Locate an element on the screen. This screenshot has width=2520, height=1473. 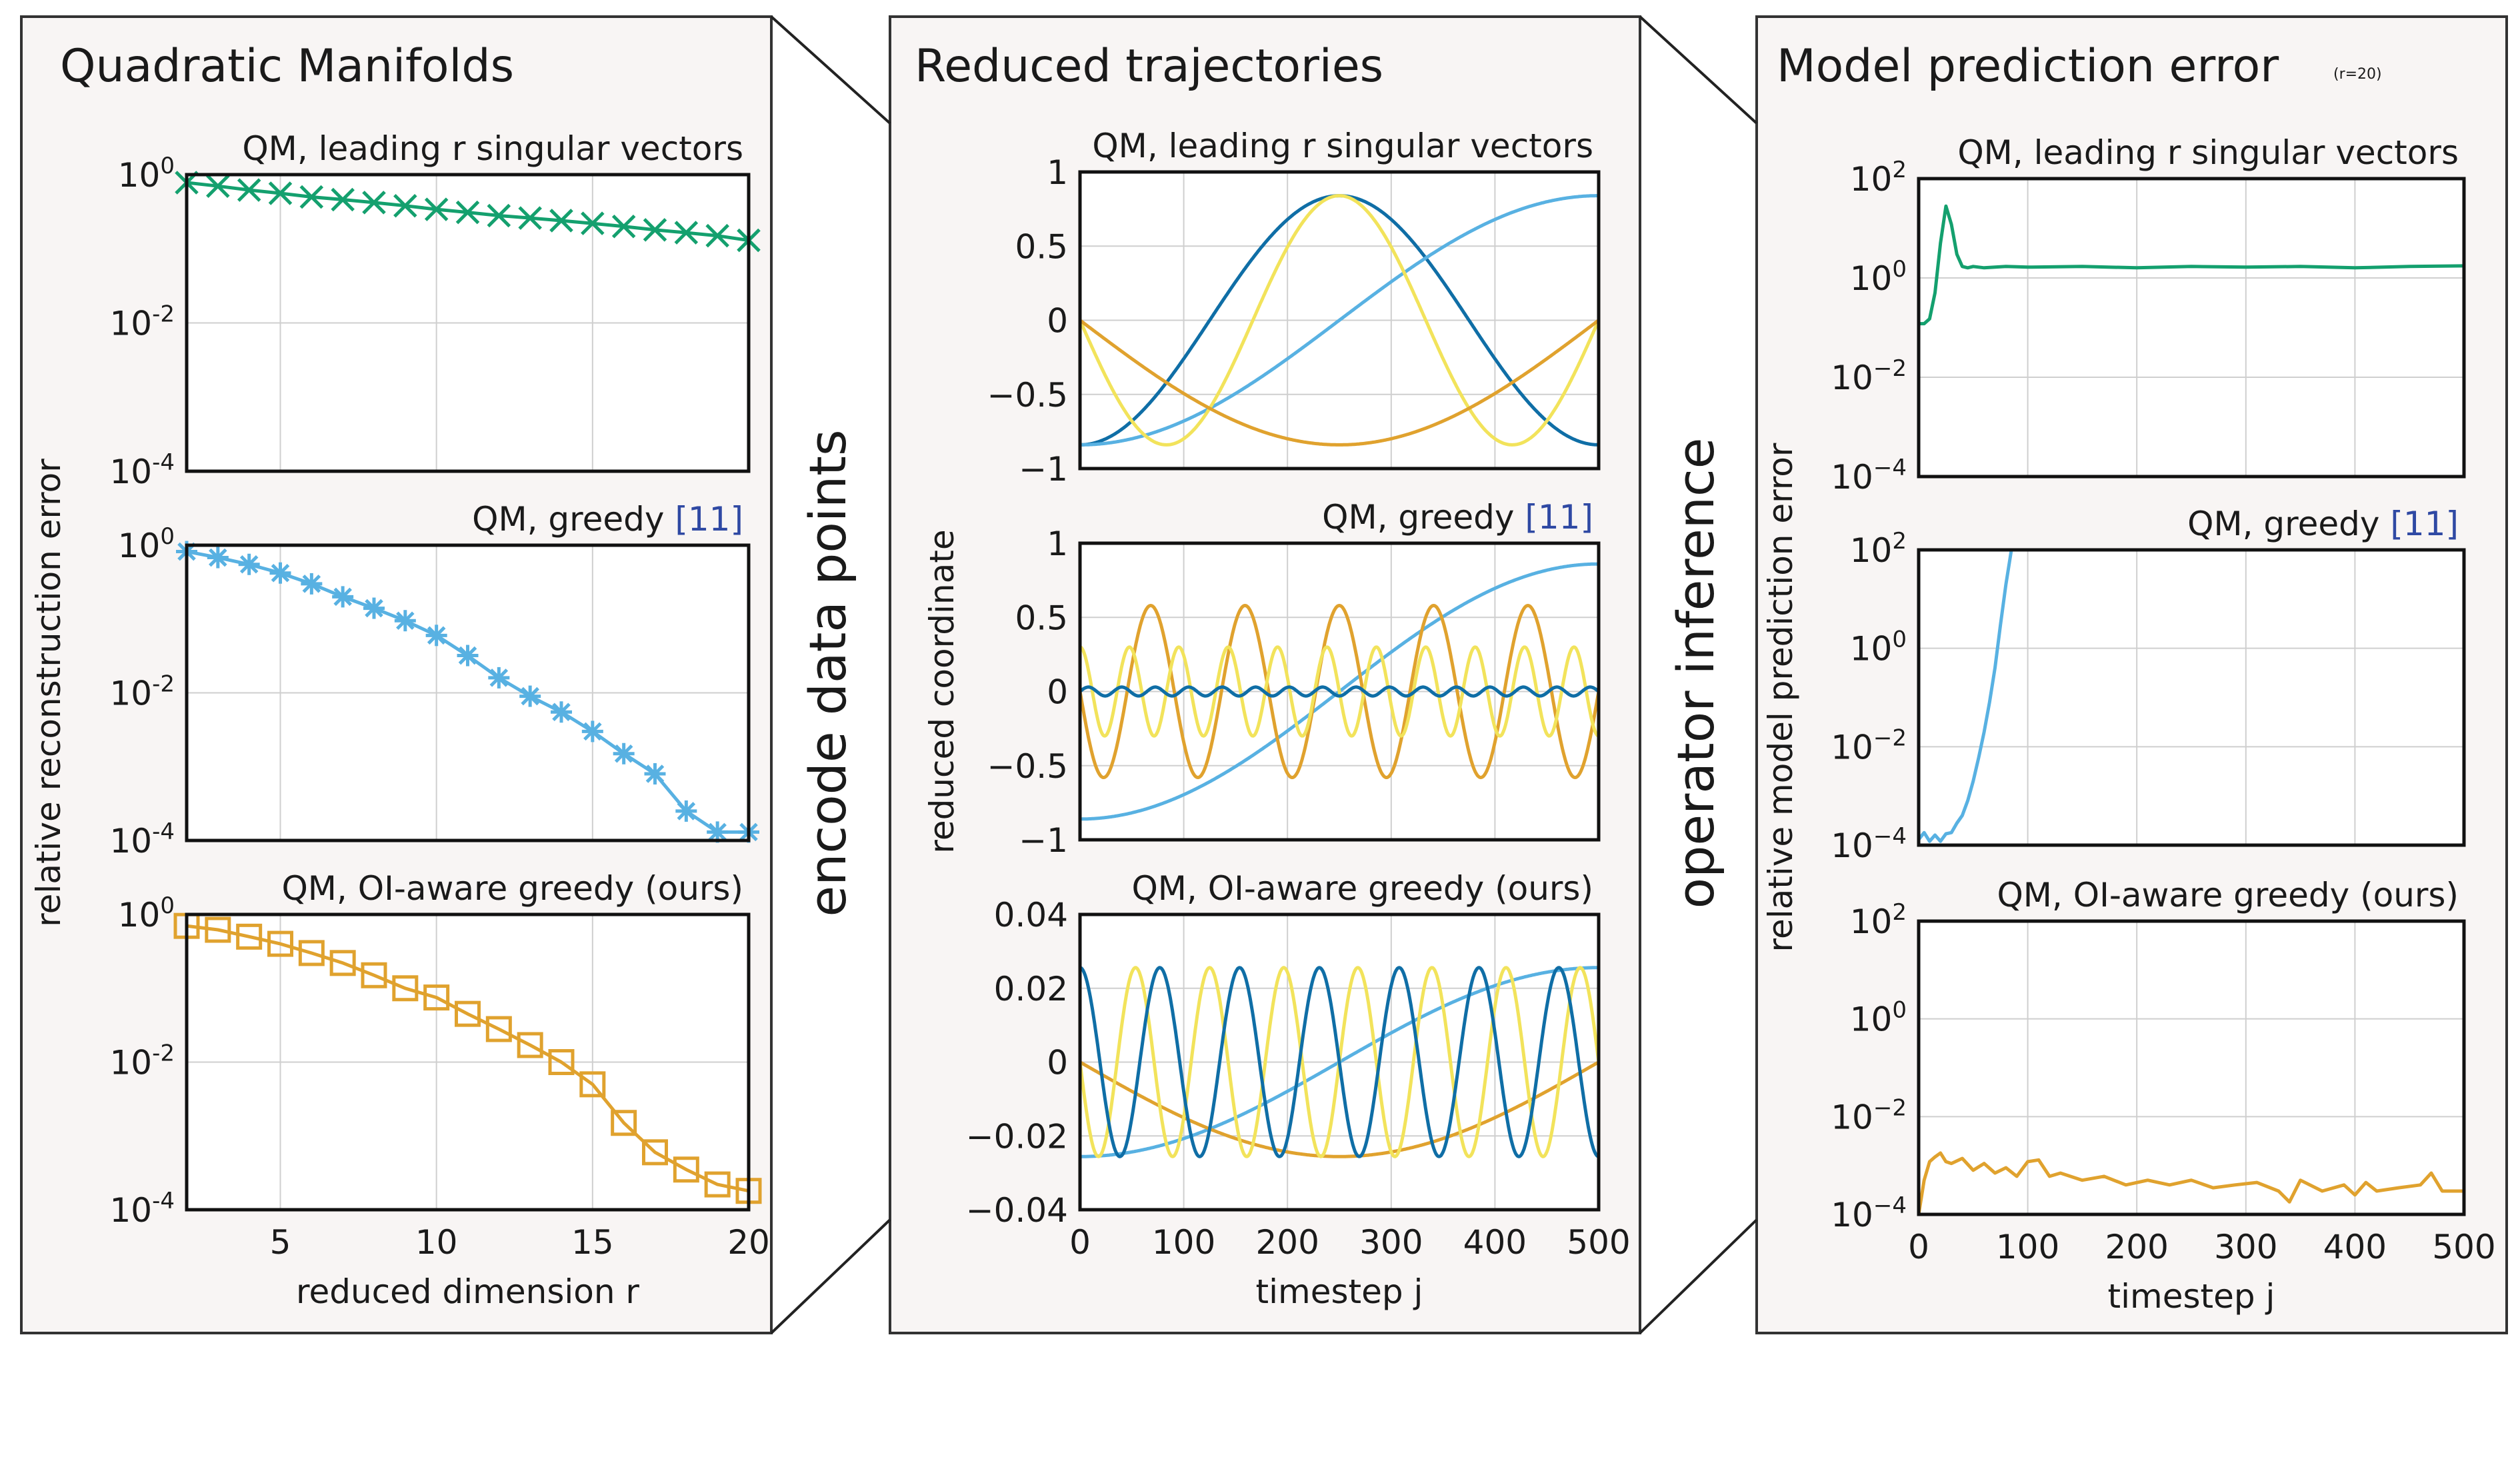
plot-area is located at coordinates (2191, 1067).